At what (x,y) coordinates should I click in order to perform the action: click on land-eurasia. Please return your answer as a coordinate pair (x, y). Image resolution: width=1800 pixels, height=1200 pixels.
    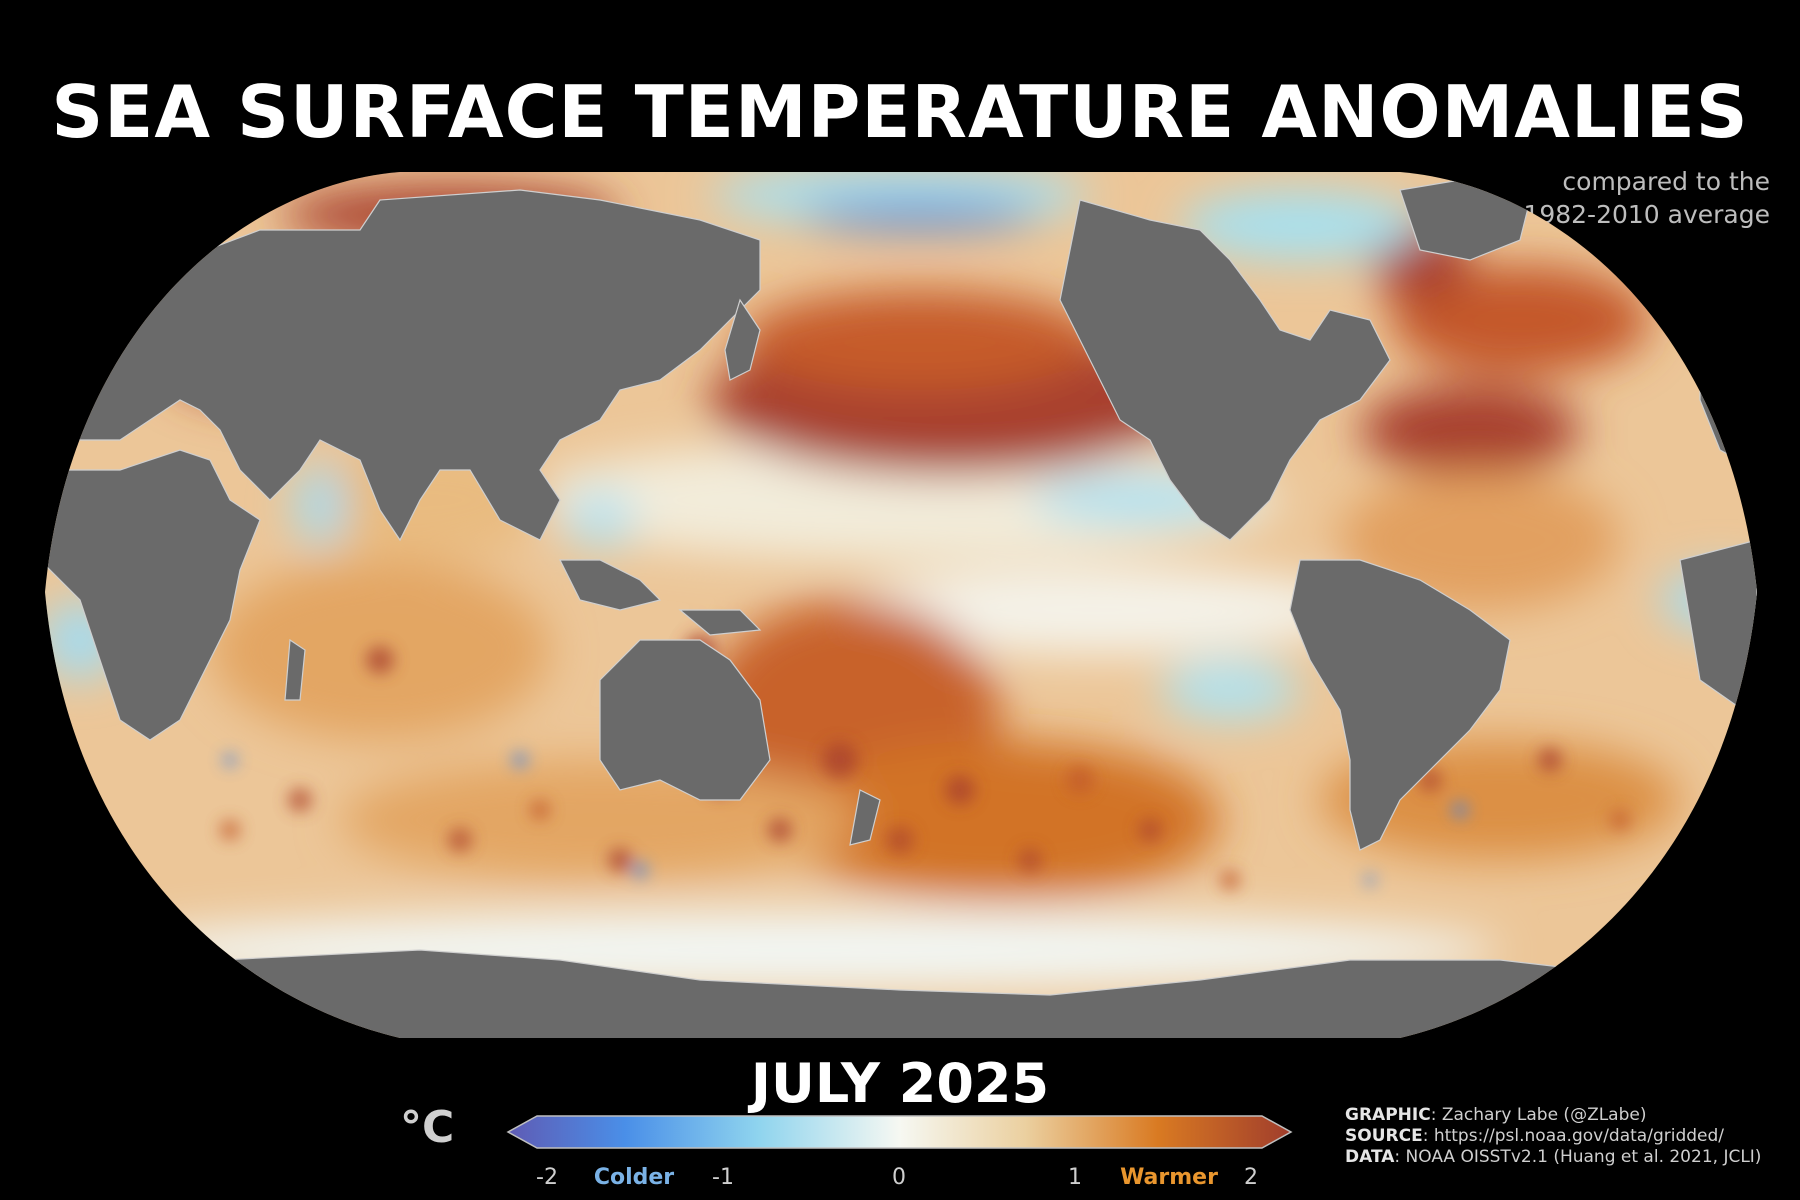
    Looking at the image, I should click on (403, 365).